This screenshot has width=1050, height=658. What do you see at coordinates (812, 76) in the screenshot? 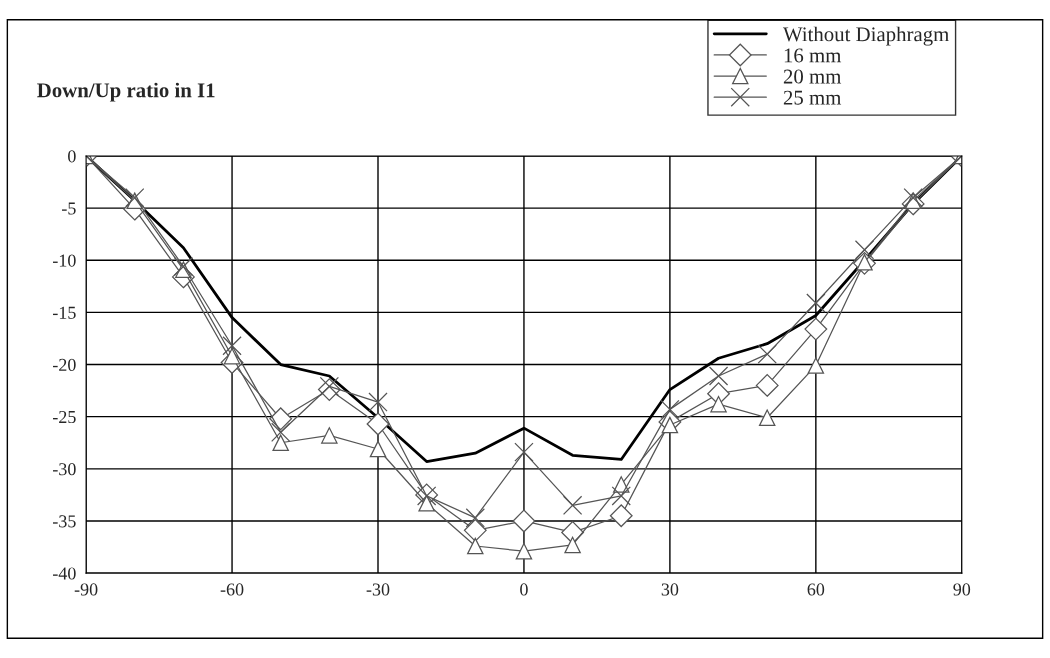
I see `legend-label: 20 mm` at bounding box center [812, 76].